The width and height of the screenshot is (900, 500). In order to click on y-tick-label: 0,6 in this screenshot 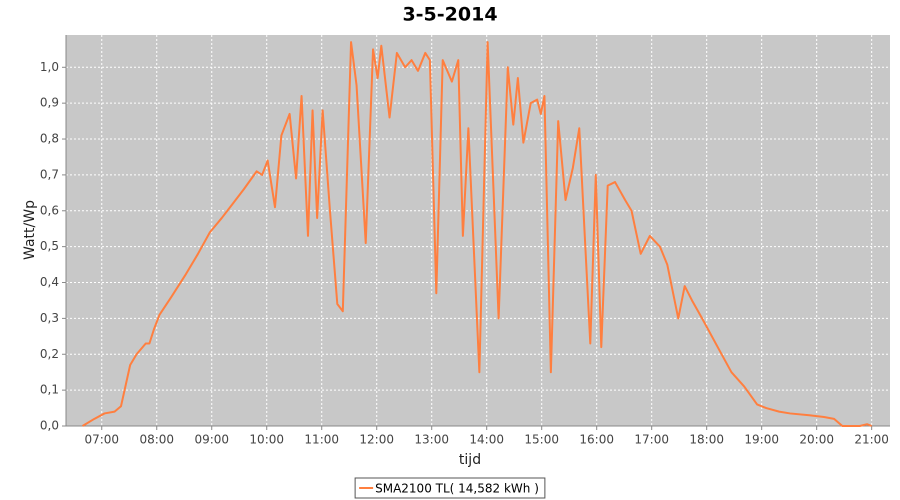, I will do `click(49, 210)`.